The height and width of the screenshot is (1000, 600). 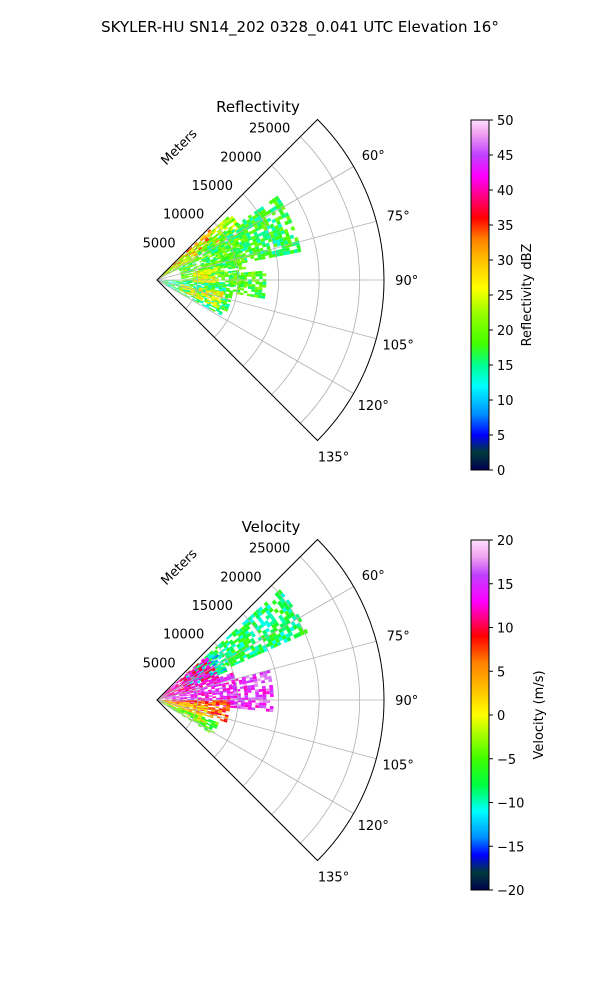 What do you see at coordinates (539, 714) in the screenshot?
I see `velocity-colorbar-label: Velocity (m/s)` at bounding box center [539, 714].